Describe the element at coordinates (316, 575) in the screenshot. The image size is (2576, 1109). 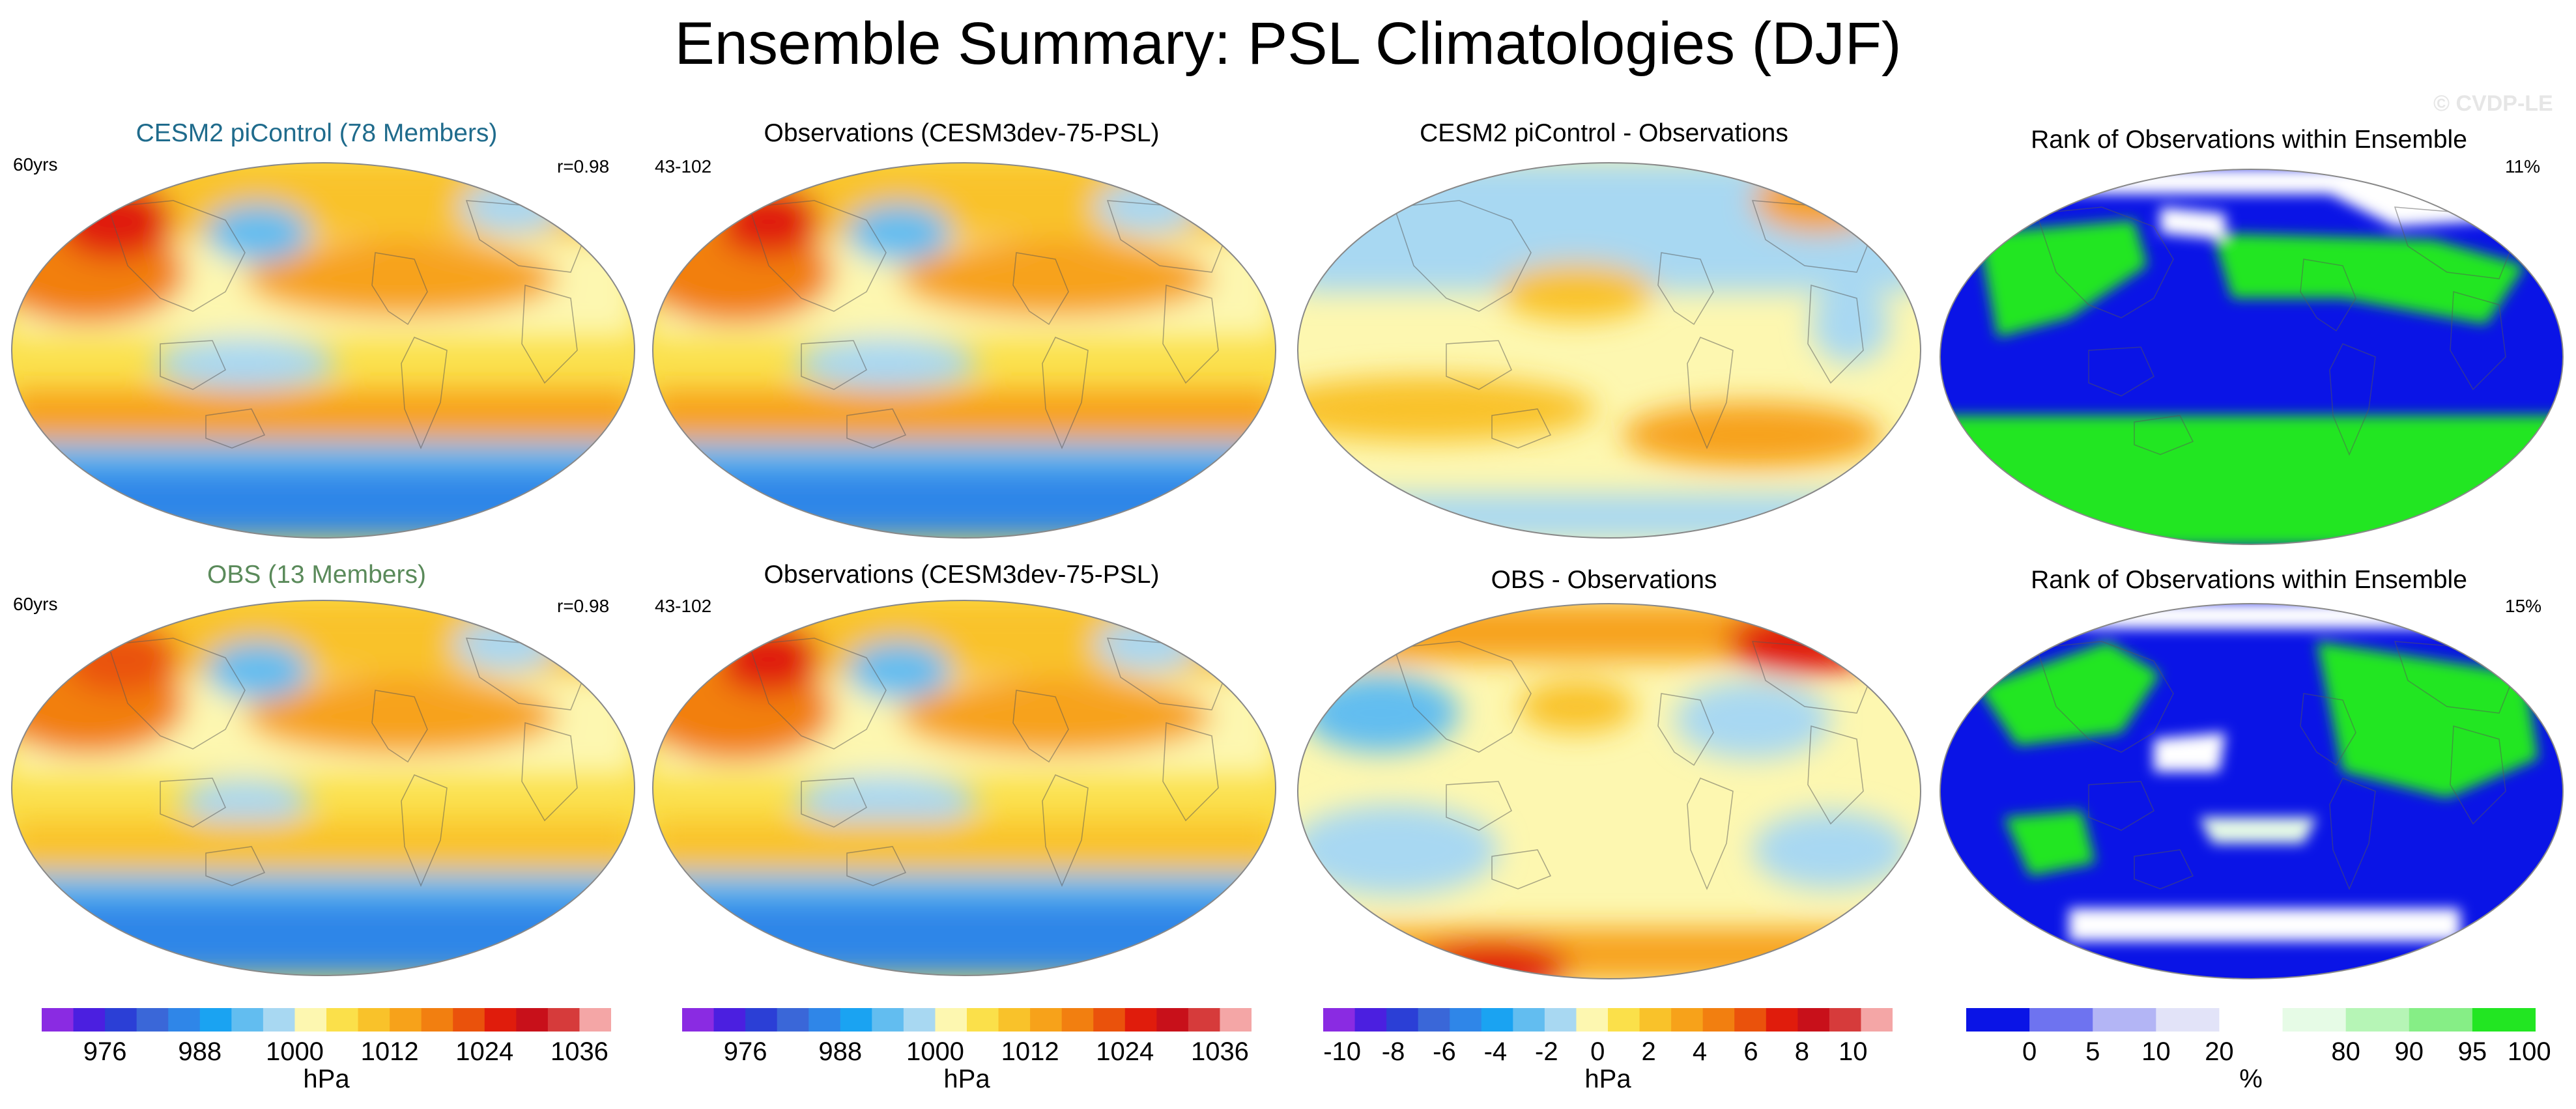
I see `panel-title-r2c1: OBS (13 Members)` at that location.